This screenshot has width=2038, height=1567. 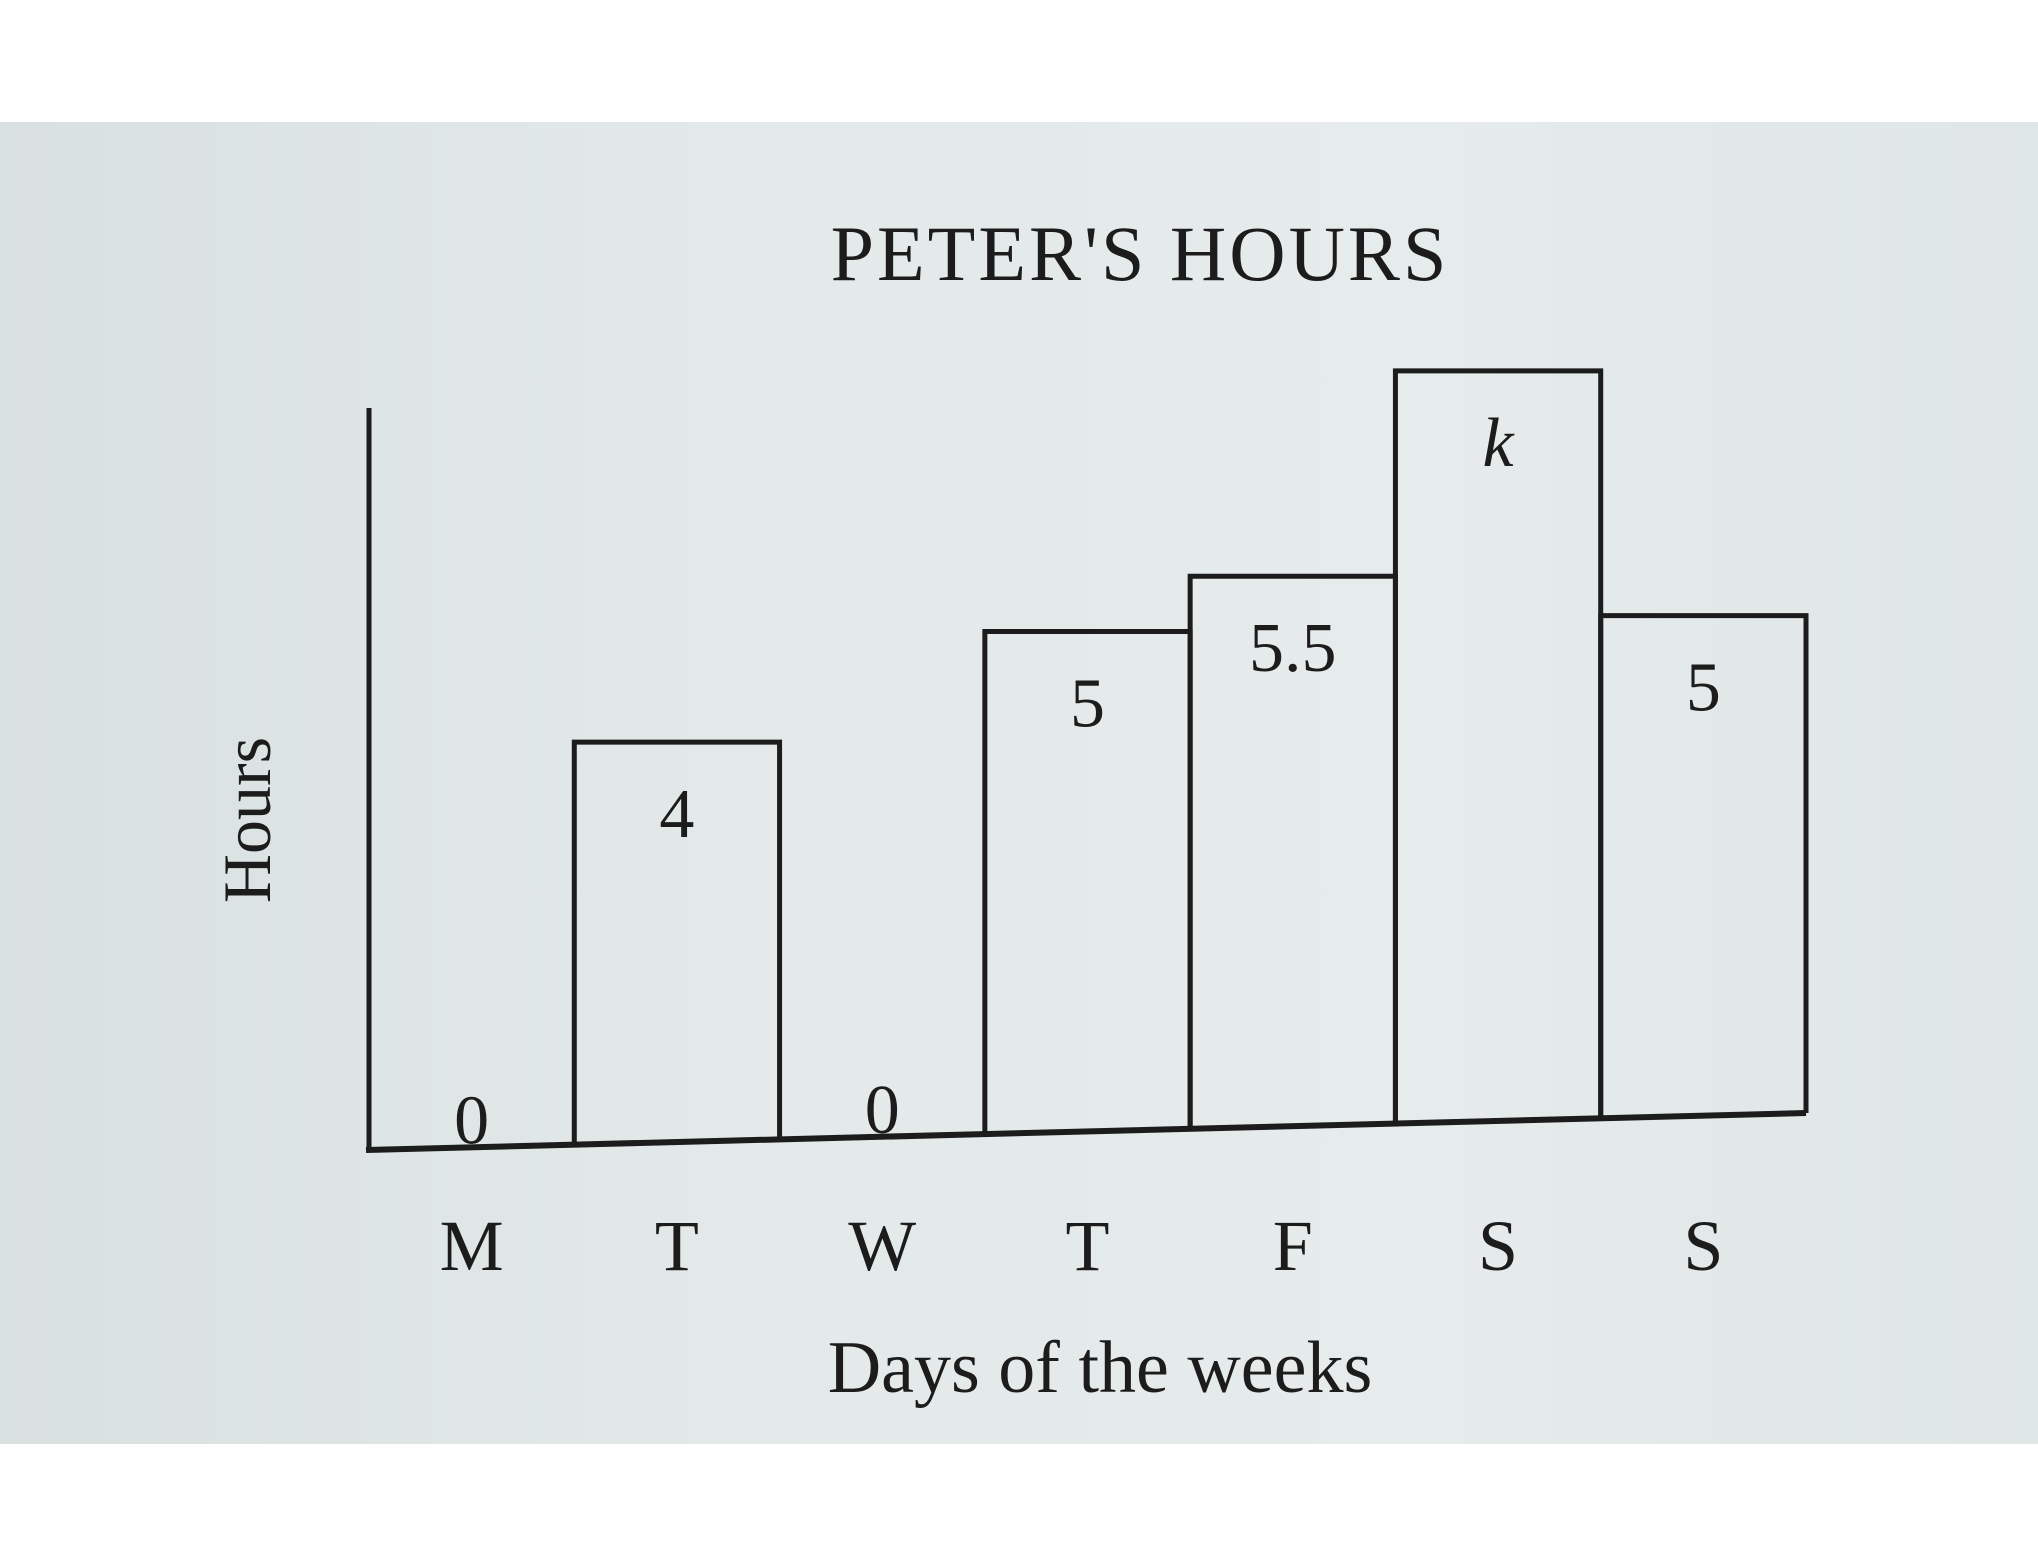 I want to click on x-axis, so click(x=1086, y=1131).